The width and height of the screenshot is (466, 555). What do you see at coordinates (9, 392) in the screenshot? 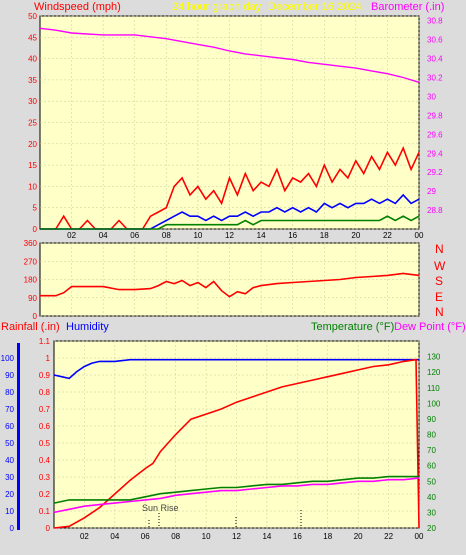
I see `humidity-y-tick-label: 80` at bounding box center [9, 392].